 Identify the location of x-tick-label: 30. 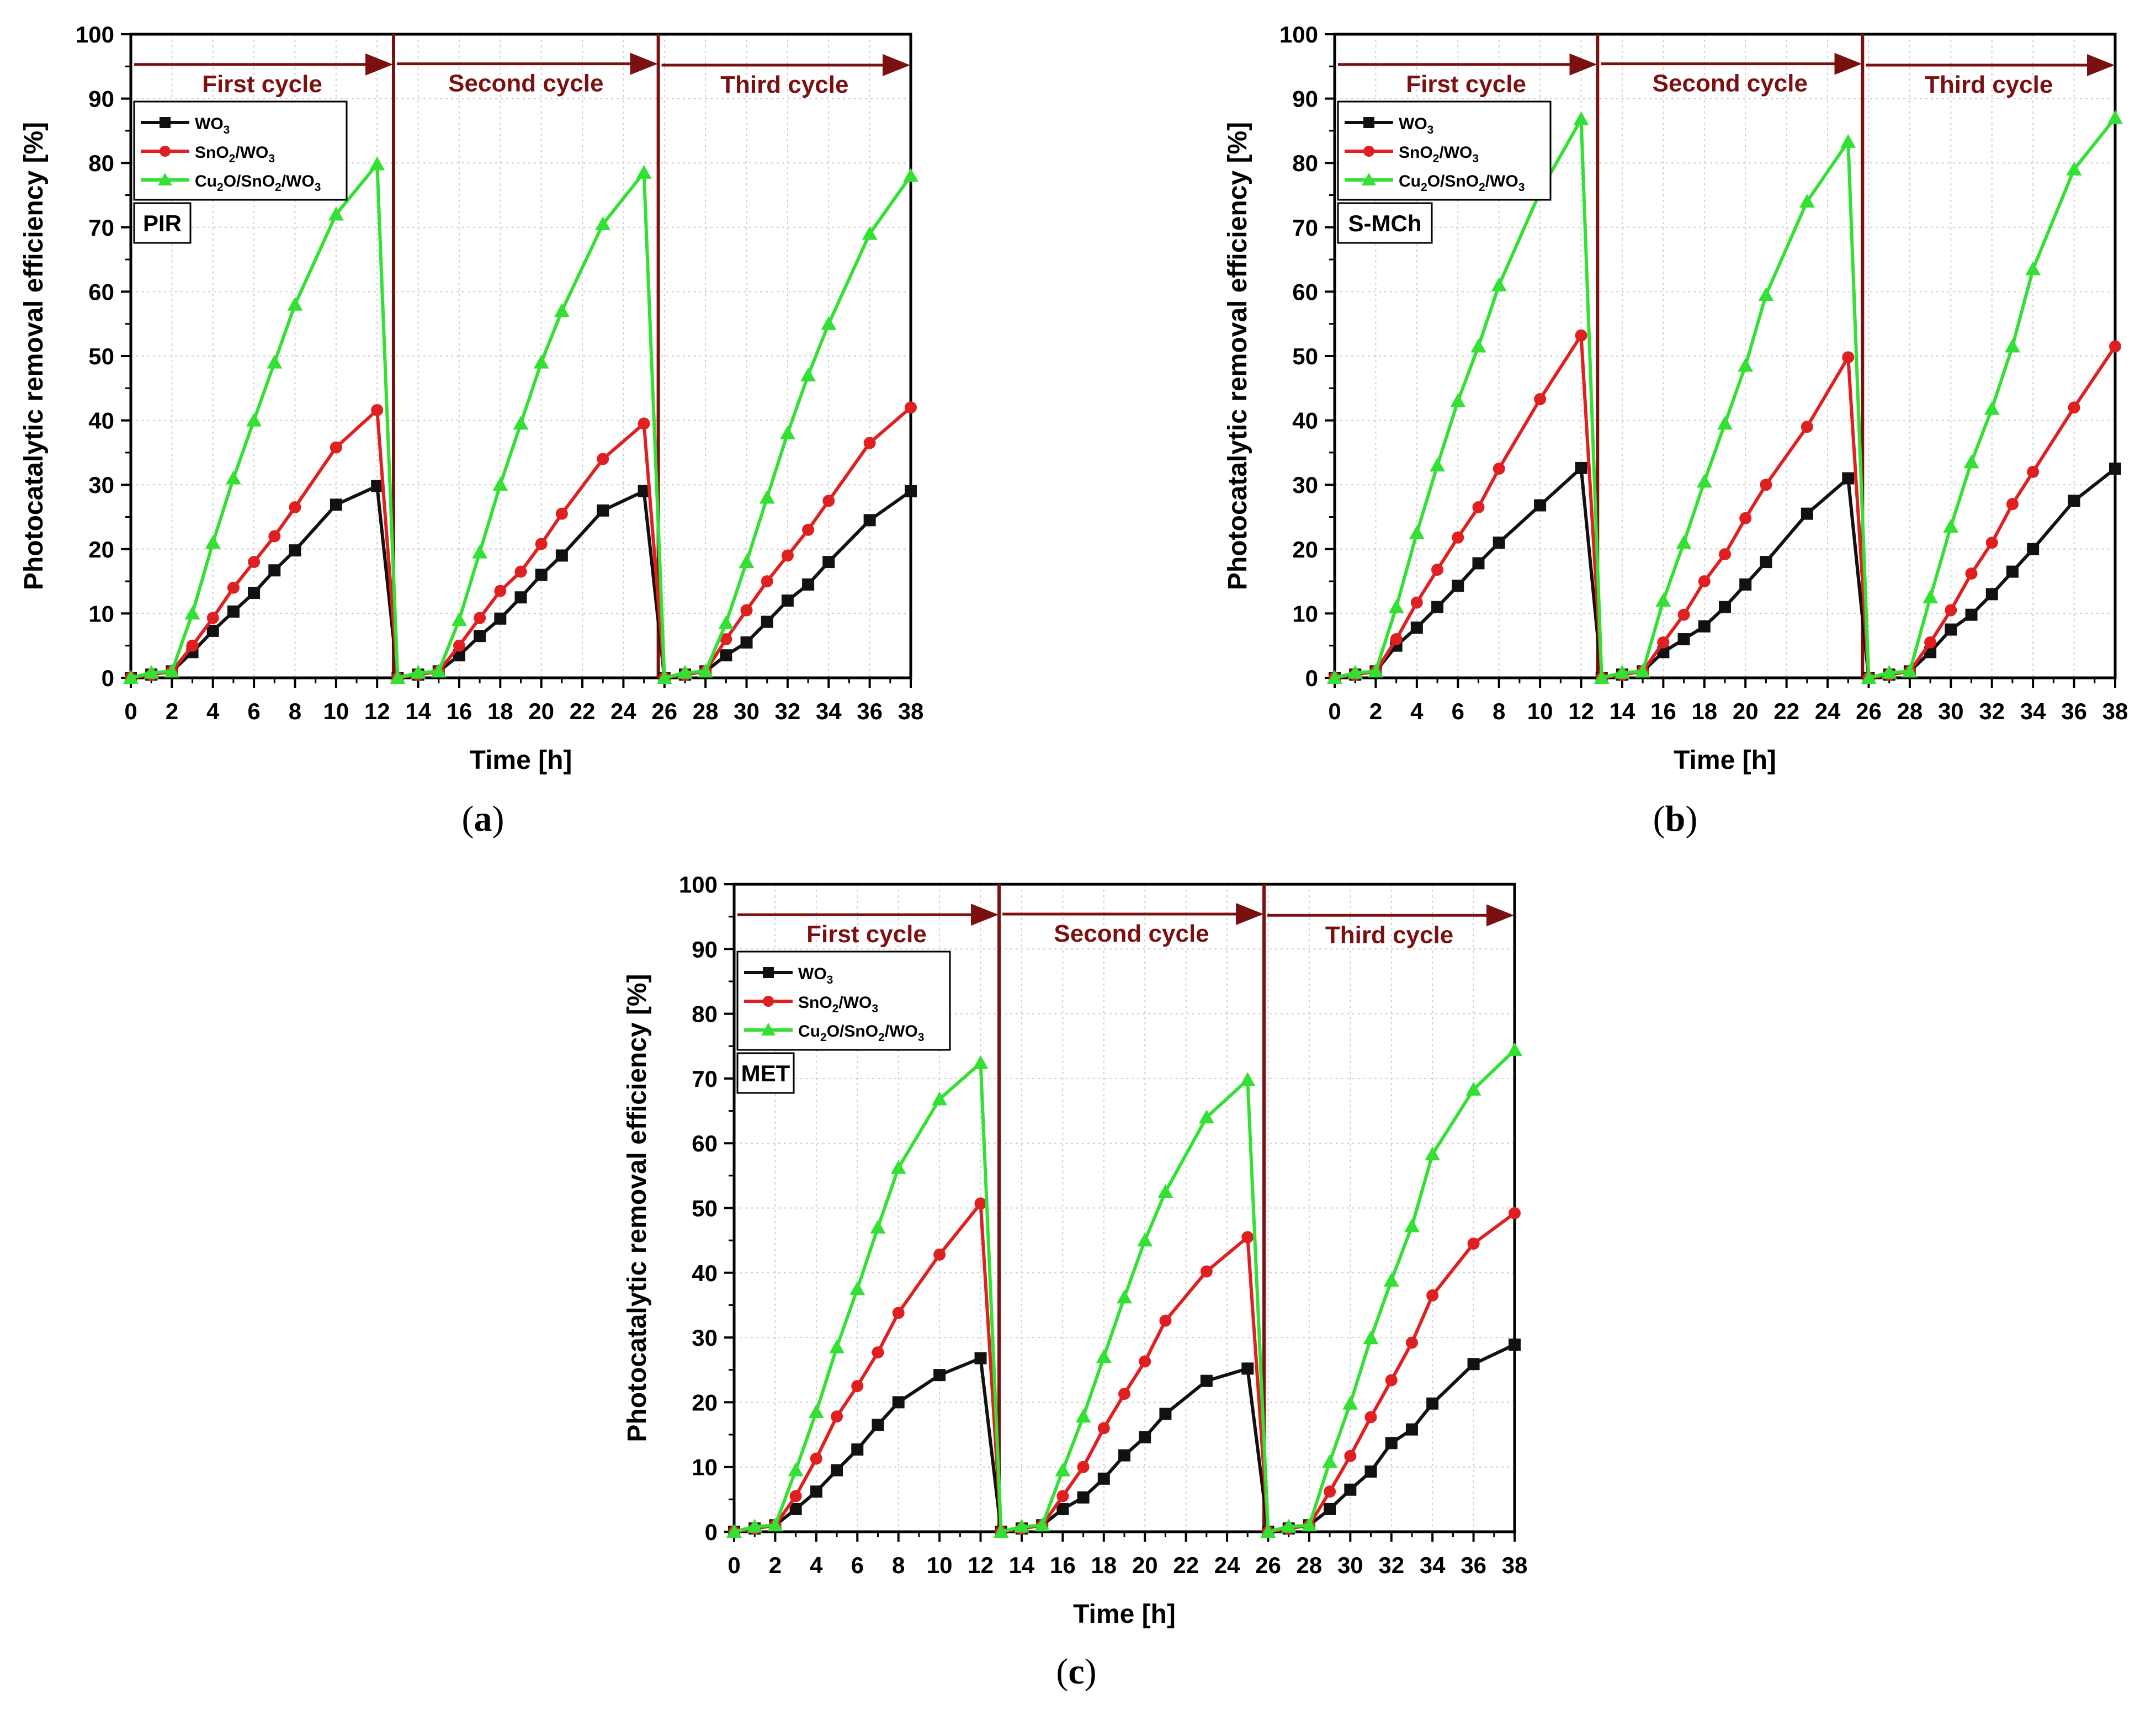
(747, 711).